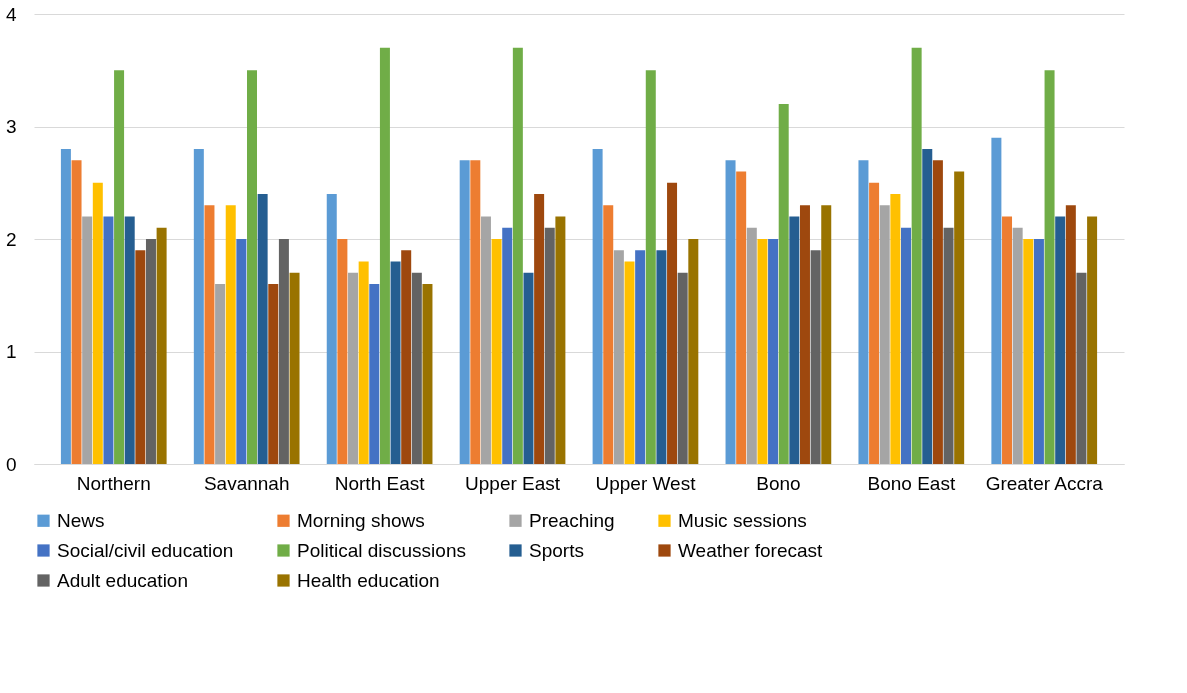 The image size is (1187, 693). What do you see at coordinates (380, 483) in the screenshot?
I see `x-tick-label: North East` at bounding box center [380, 483].